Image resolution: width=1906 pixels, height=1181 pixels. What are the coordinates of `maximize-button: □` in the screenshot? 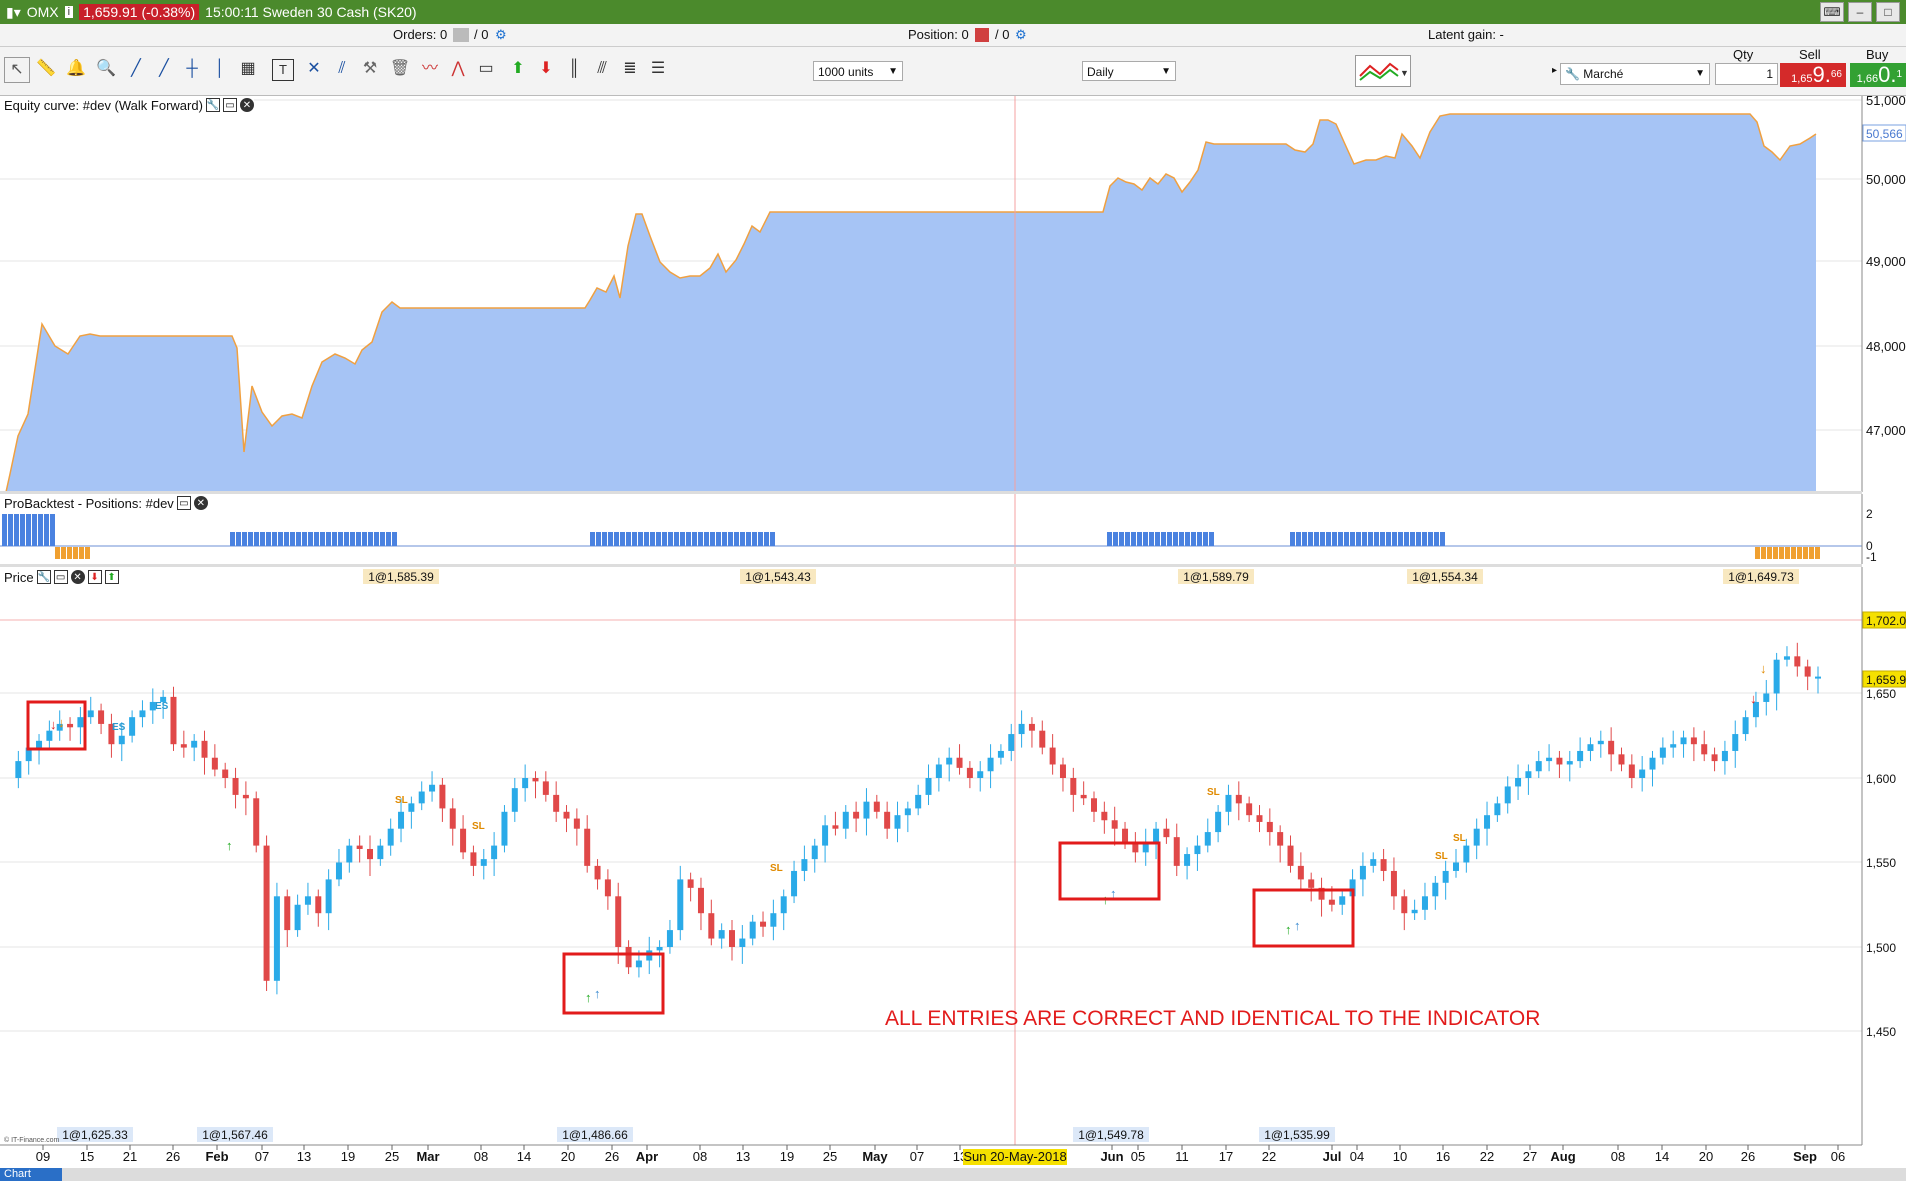 It's located at (1888, 12).